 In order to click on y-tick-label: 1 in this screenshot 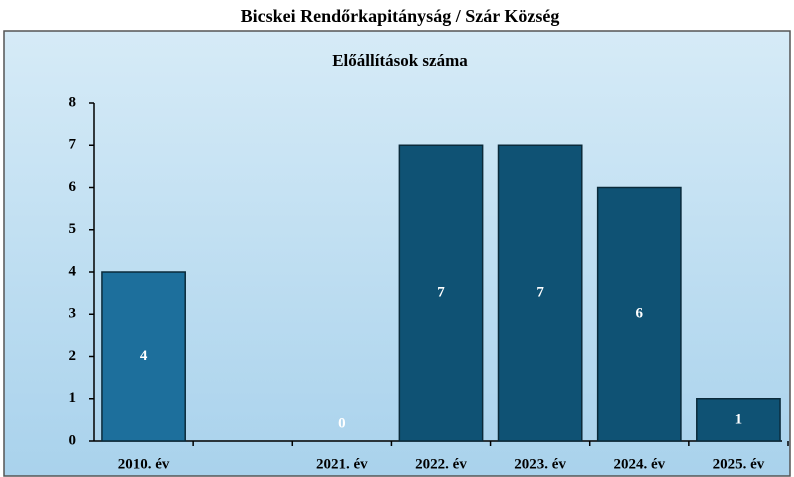, I will do `click(73, 398)`.